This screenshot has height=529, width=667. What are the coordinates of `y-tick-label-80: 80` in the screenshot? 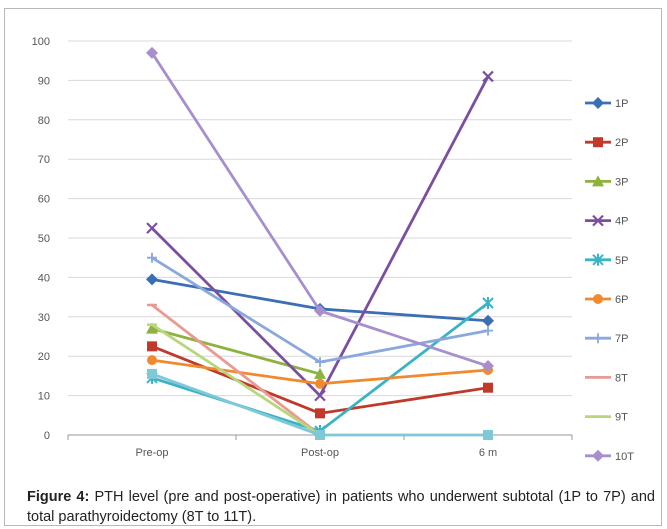 It's located at (44, 121).